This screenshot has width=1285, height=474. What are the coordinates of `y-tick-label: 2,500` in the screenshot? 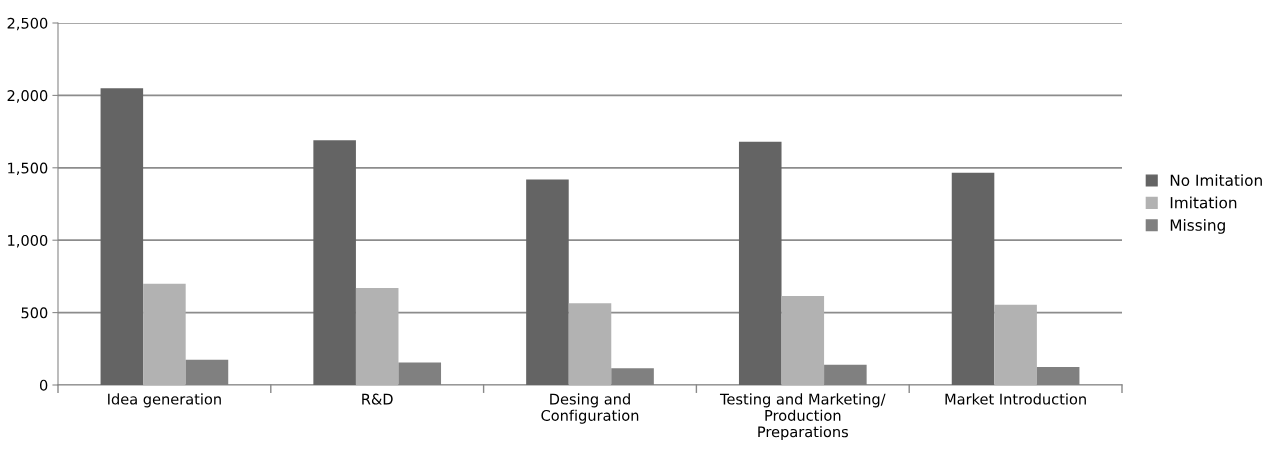 It's located at (27, 24).